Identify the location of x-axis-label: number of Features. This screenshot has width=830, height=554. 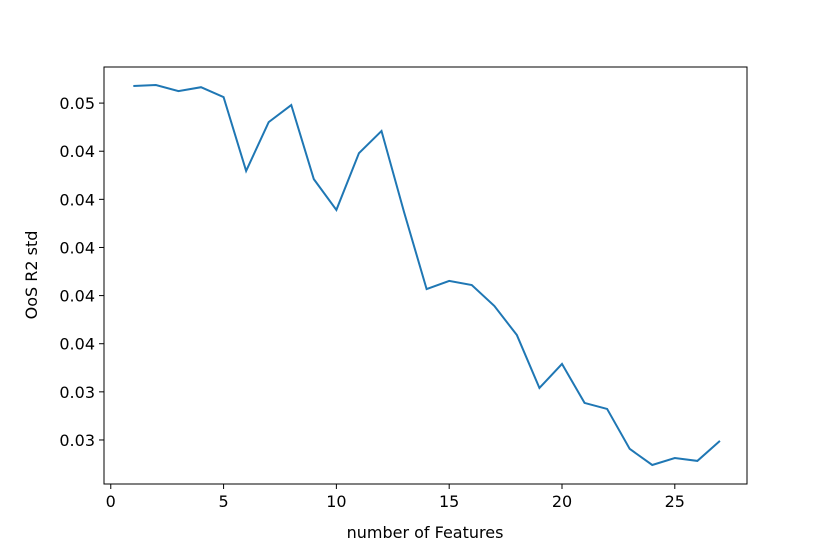
(425, 532).